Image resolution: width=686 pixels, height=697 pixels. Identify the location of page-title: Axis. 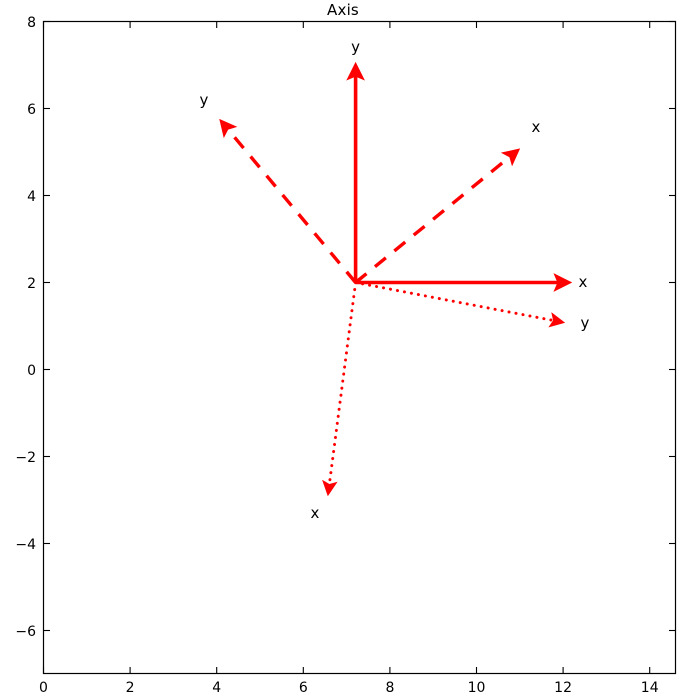
(343, 10).